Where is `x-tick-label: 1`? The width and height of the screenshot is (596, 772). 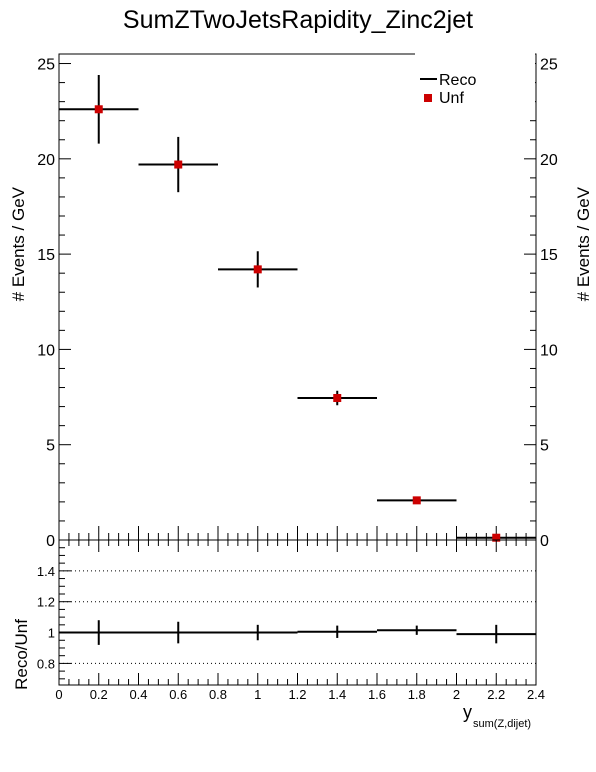 x-tick-label: 1 is located at coordinates (257, 694).